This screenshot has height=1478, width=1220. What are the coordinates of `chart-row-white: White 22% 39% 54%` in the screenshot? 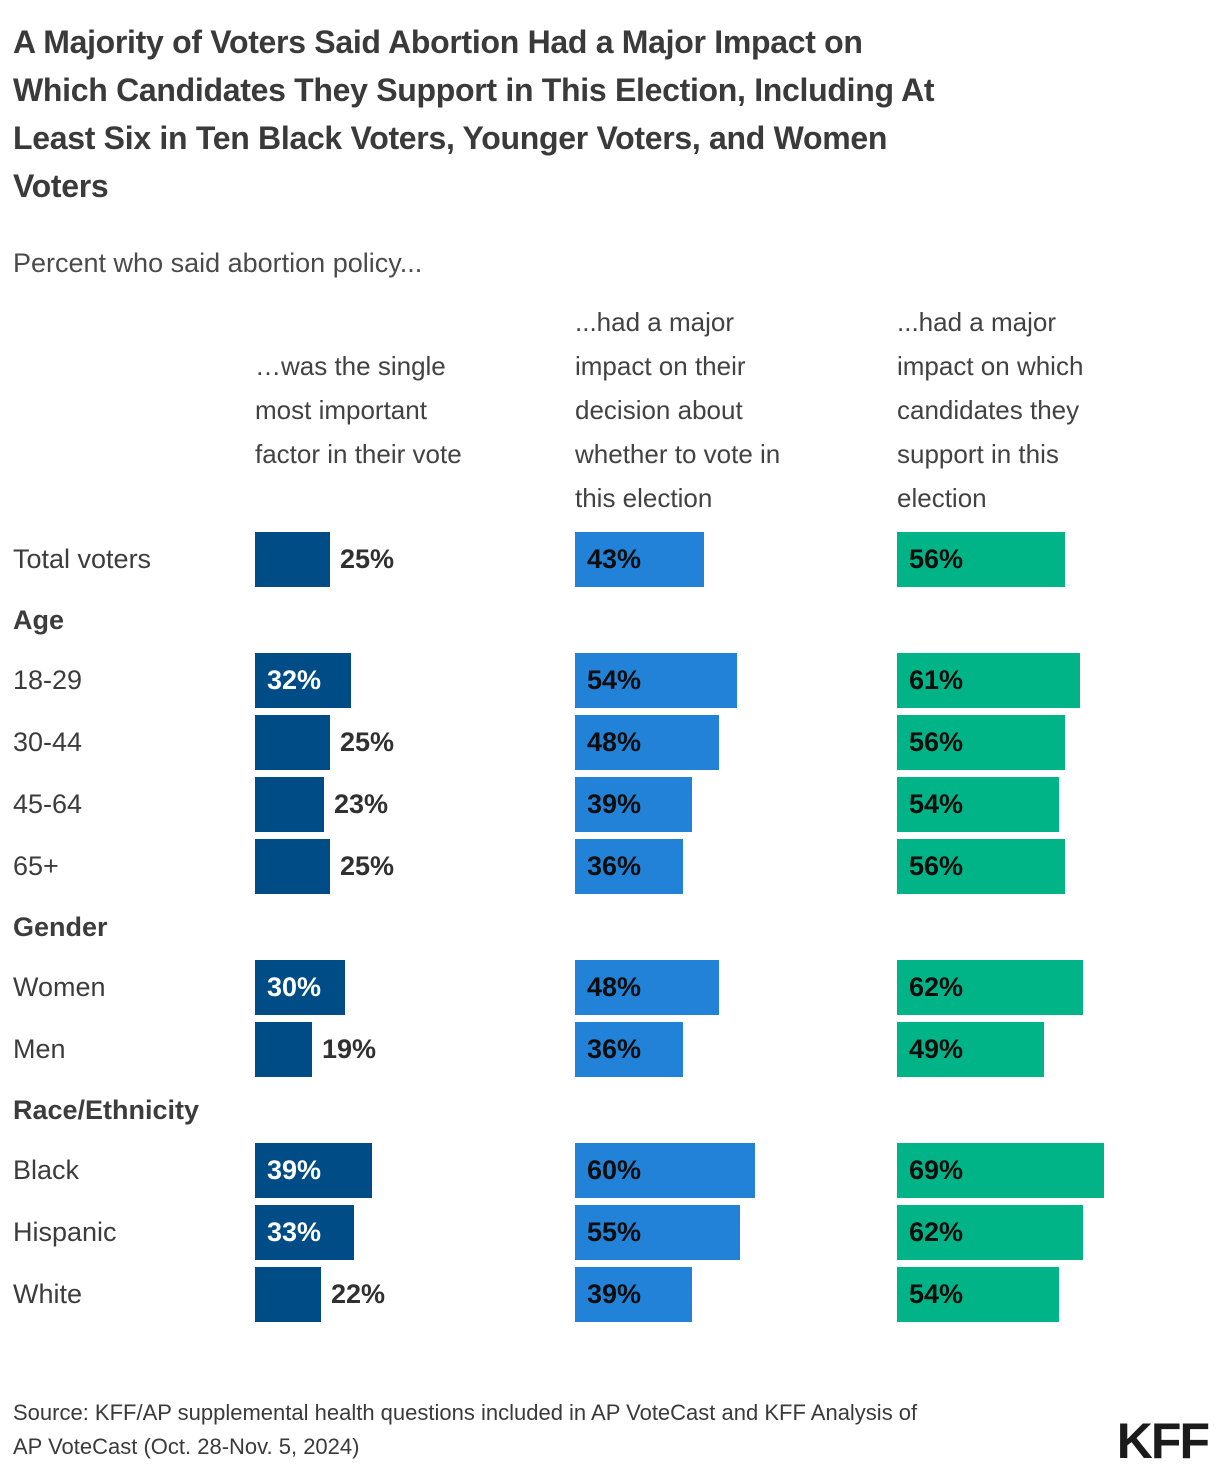 It's located at (610, 1294).